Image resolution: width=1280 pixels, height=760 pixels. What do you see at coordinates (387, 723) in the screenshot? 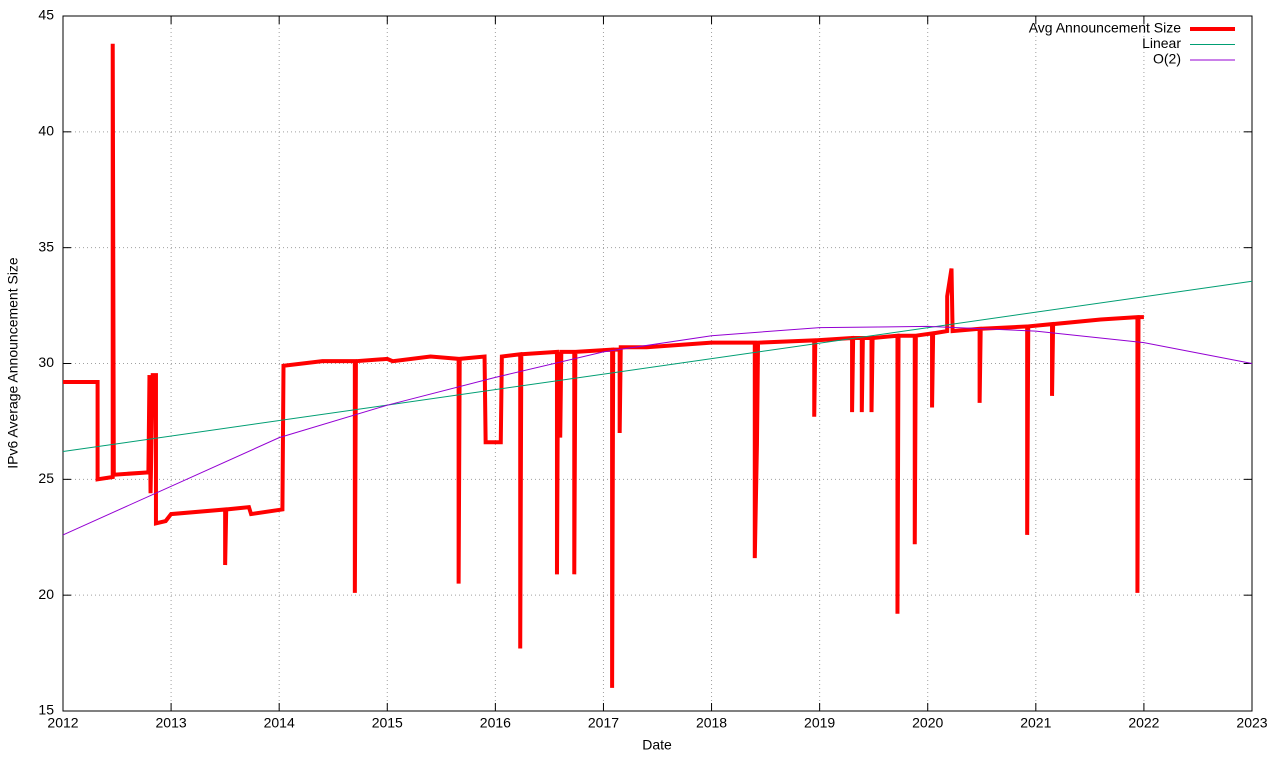
I see `x-tick-label: 2015` at bounding box center [387, 723].